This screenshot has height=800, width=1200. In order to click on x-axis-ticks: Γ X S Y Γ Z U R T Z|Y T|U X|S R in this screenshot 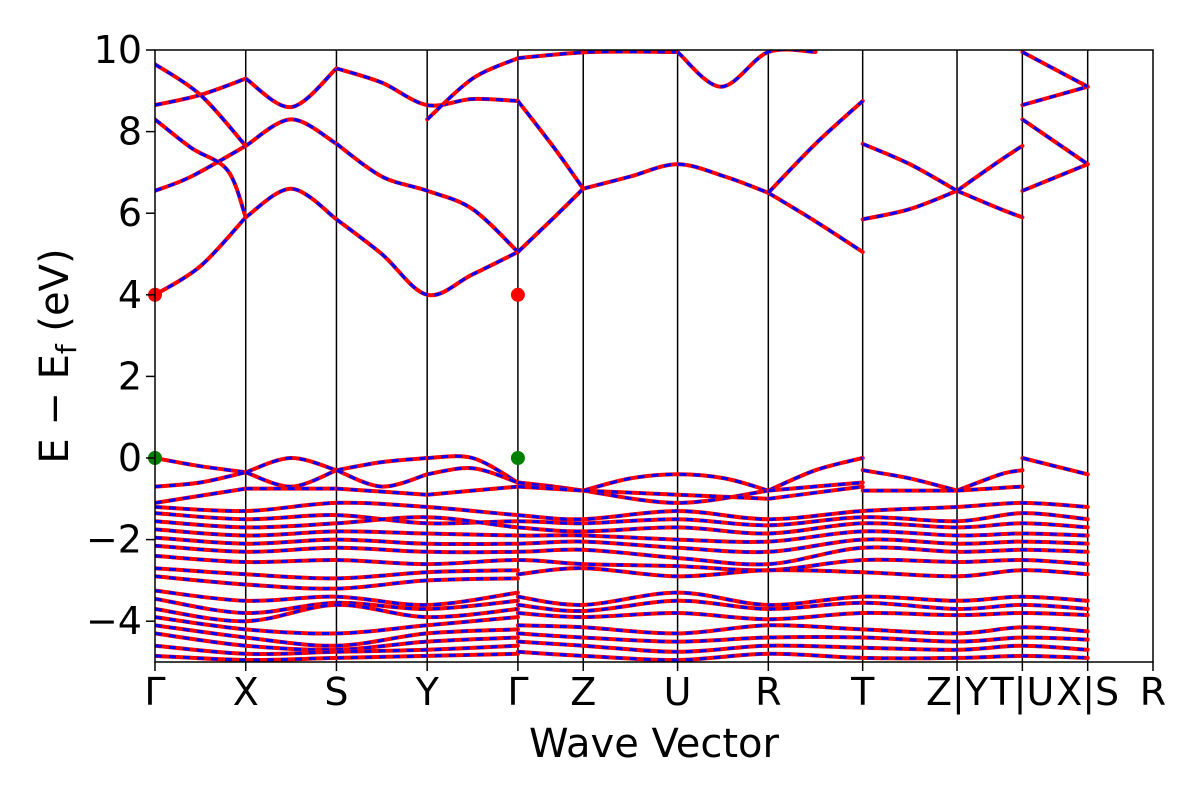, I will do `click(655, 688)`.